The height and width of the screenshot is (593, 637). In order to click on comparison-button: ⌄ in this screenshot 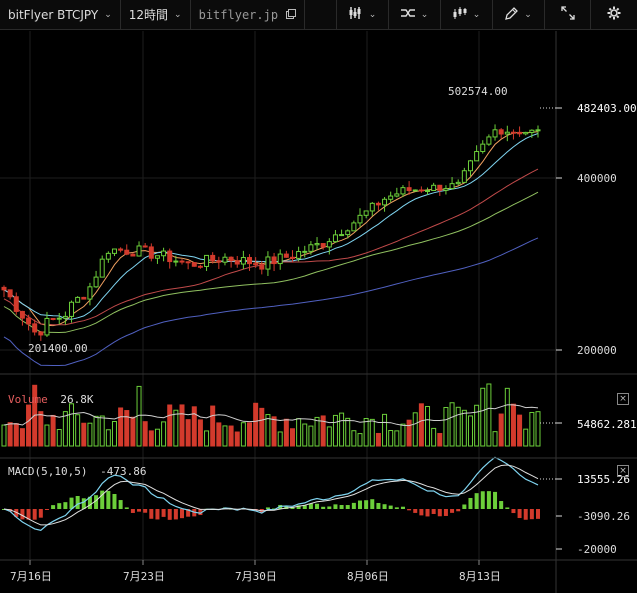, I will do `click(415, 14)`.